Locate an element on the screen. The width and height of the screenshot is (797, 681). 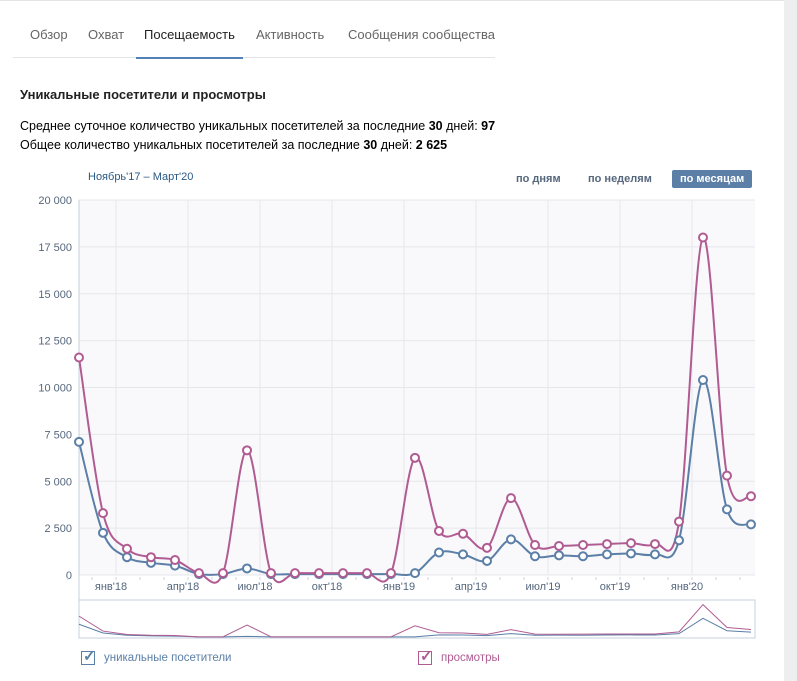
x-tick-label: янв'19 is located at coordinates (399, 587).